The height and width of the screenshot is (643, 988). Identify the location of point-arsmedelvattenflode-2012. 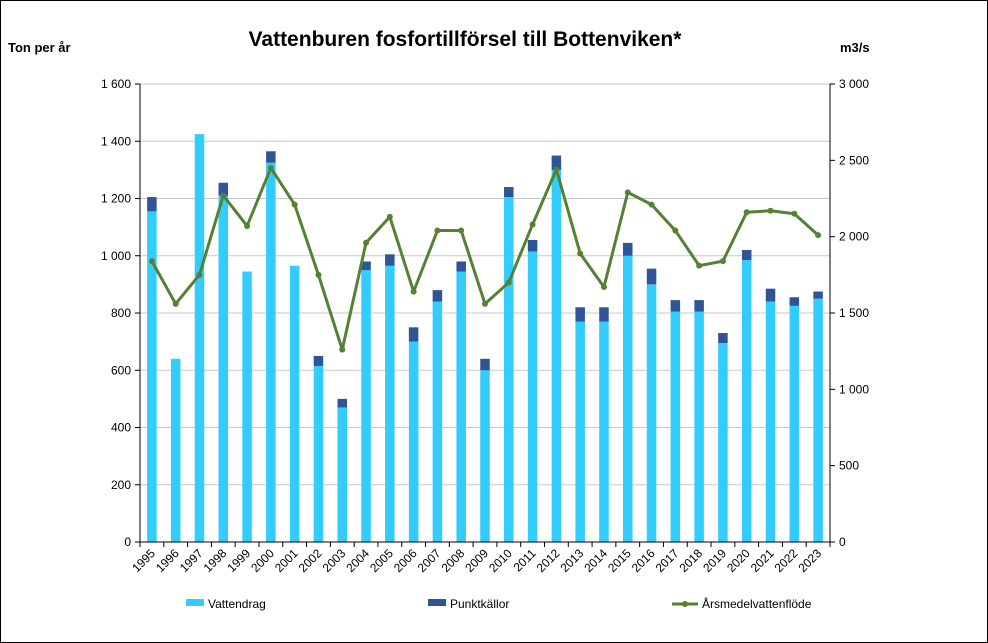
(556, 169).